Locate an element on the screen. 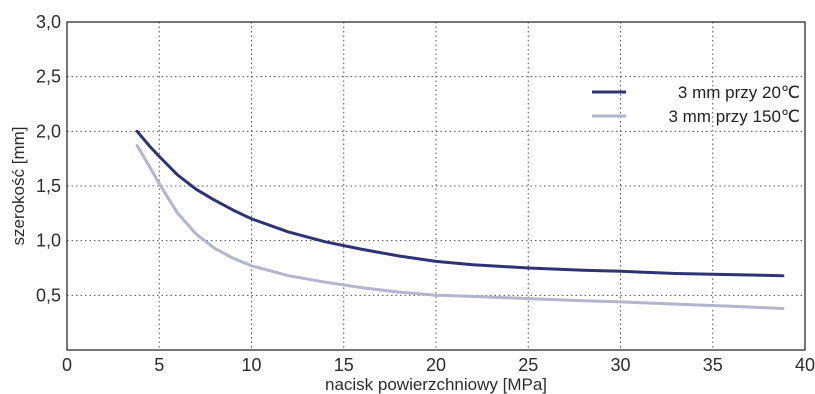 This screenshot has width=815, height=394. legend-label-20c: 3 mm przy 20℃ is located at coordinates (739, 92).